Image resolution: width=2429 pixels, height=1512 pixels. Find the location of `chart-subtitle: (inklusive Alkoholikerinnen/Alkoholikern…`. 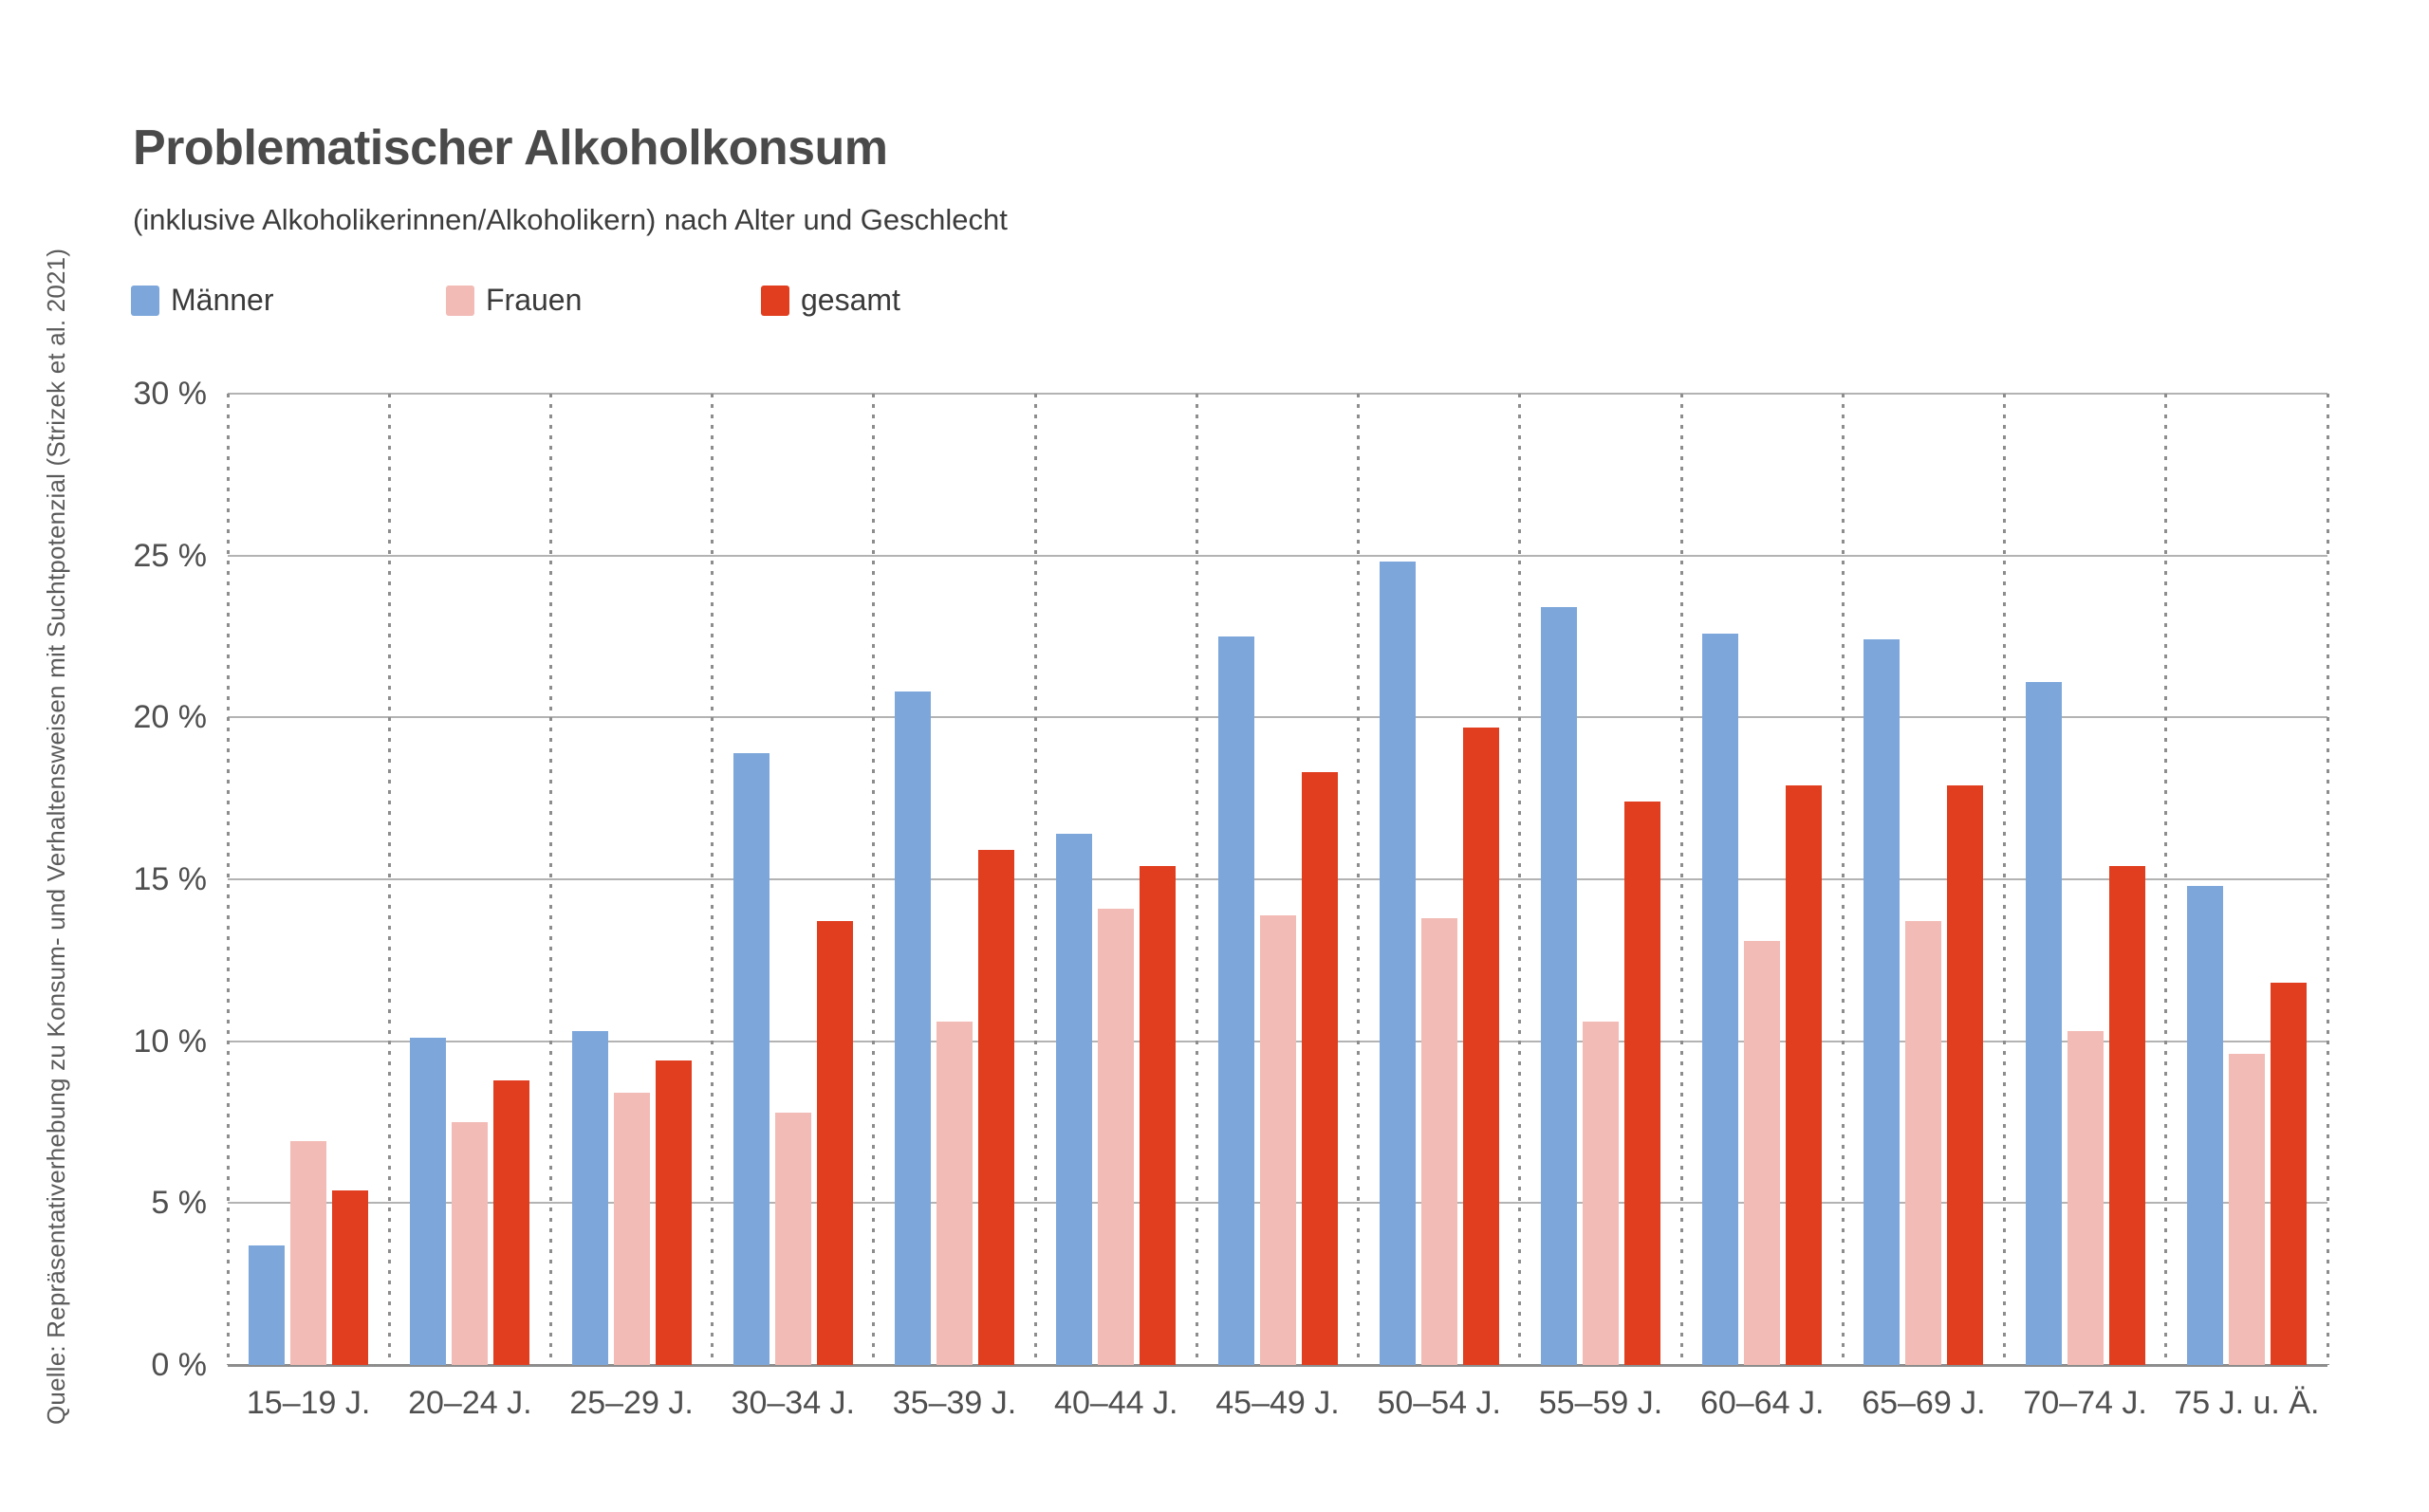

chart-subtitle: (inklusive Alkoholikerinnen/Alkoholikern… is located at coordinates (570, 219).